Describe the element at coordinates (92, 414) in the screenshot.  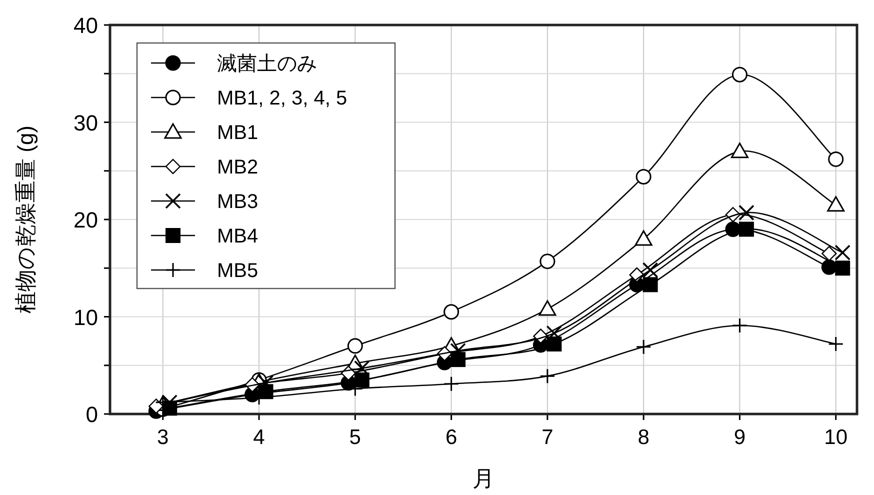
I see `y-tick-label: 0` at that location.